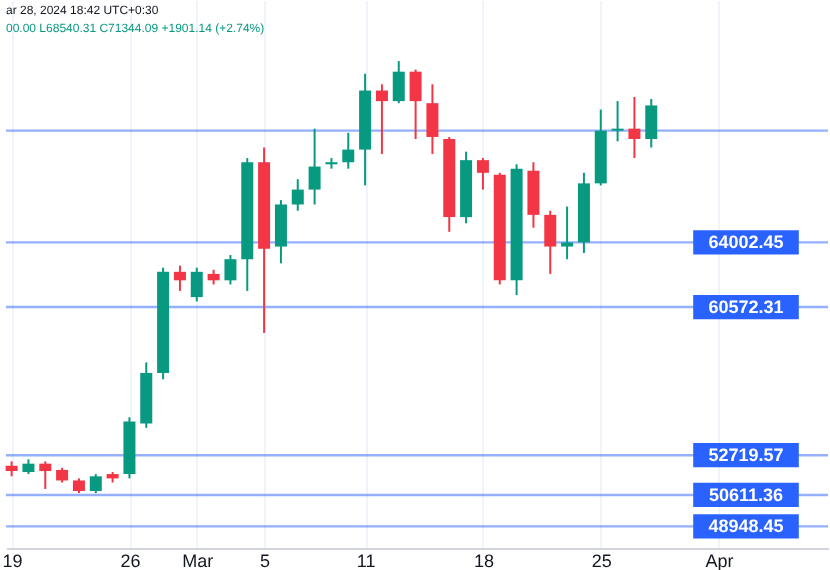 The image size is (830, 570). Describe the element at coordinates (601, 560) in the screenshot. I see `x-tick-label: 25` at that location.